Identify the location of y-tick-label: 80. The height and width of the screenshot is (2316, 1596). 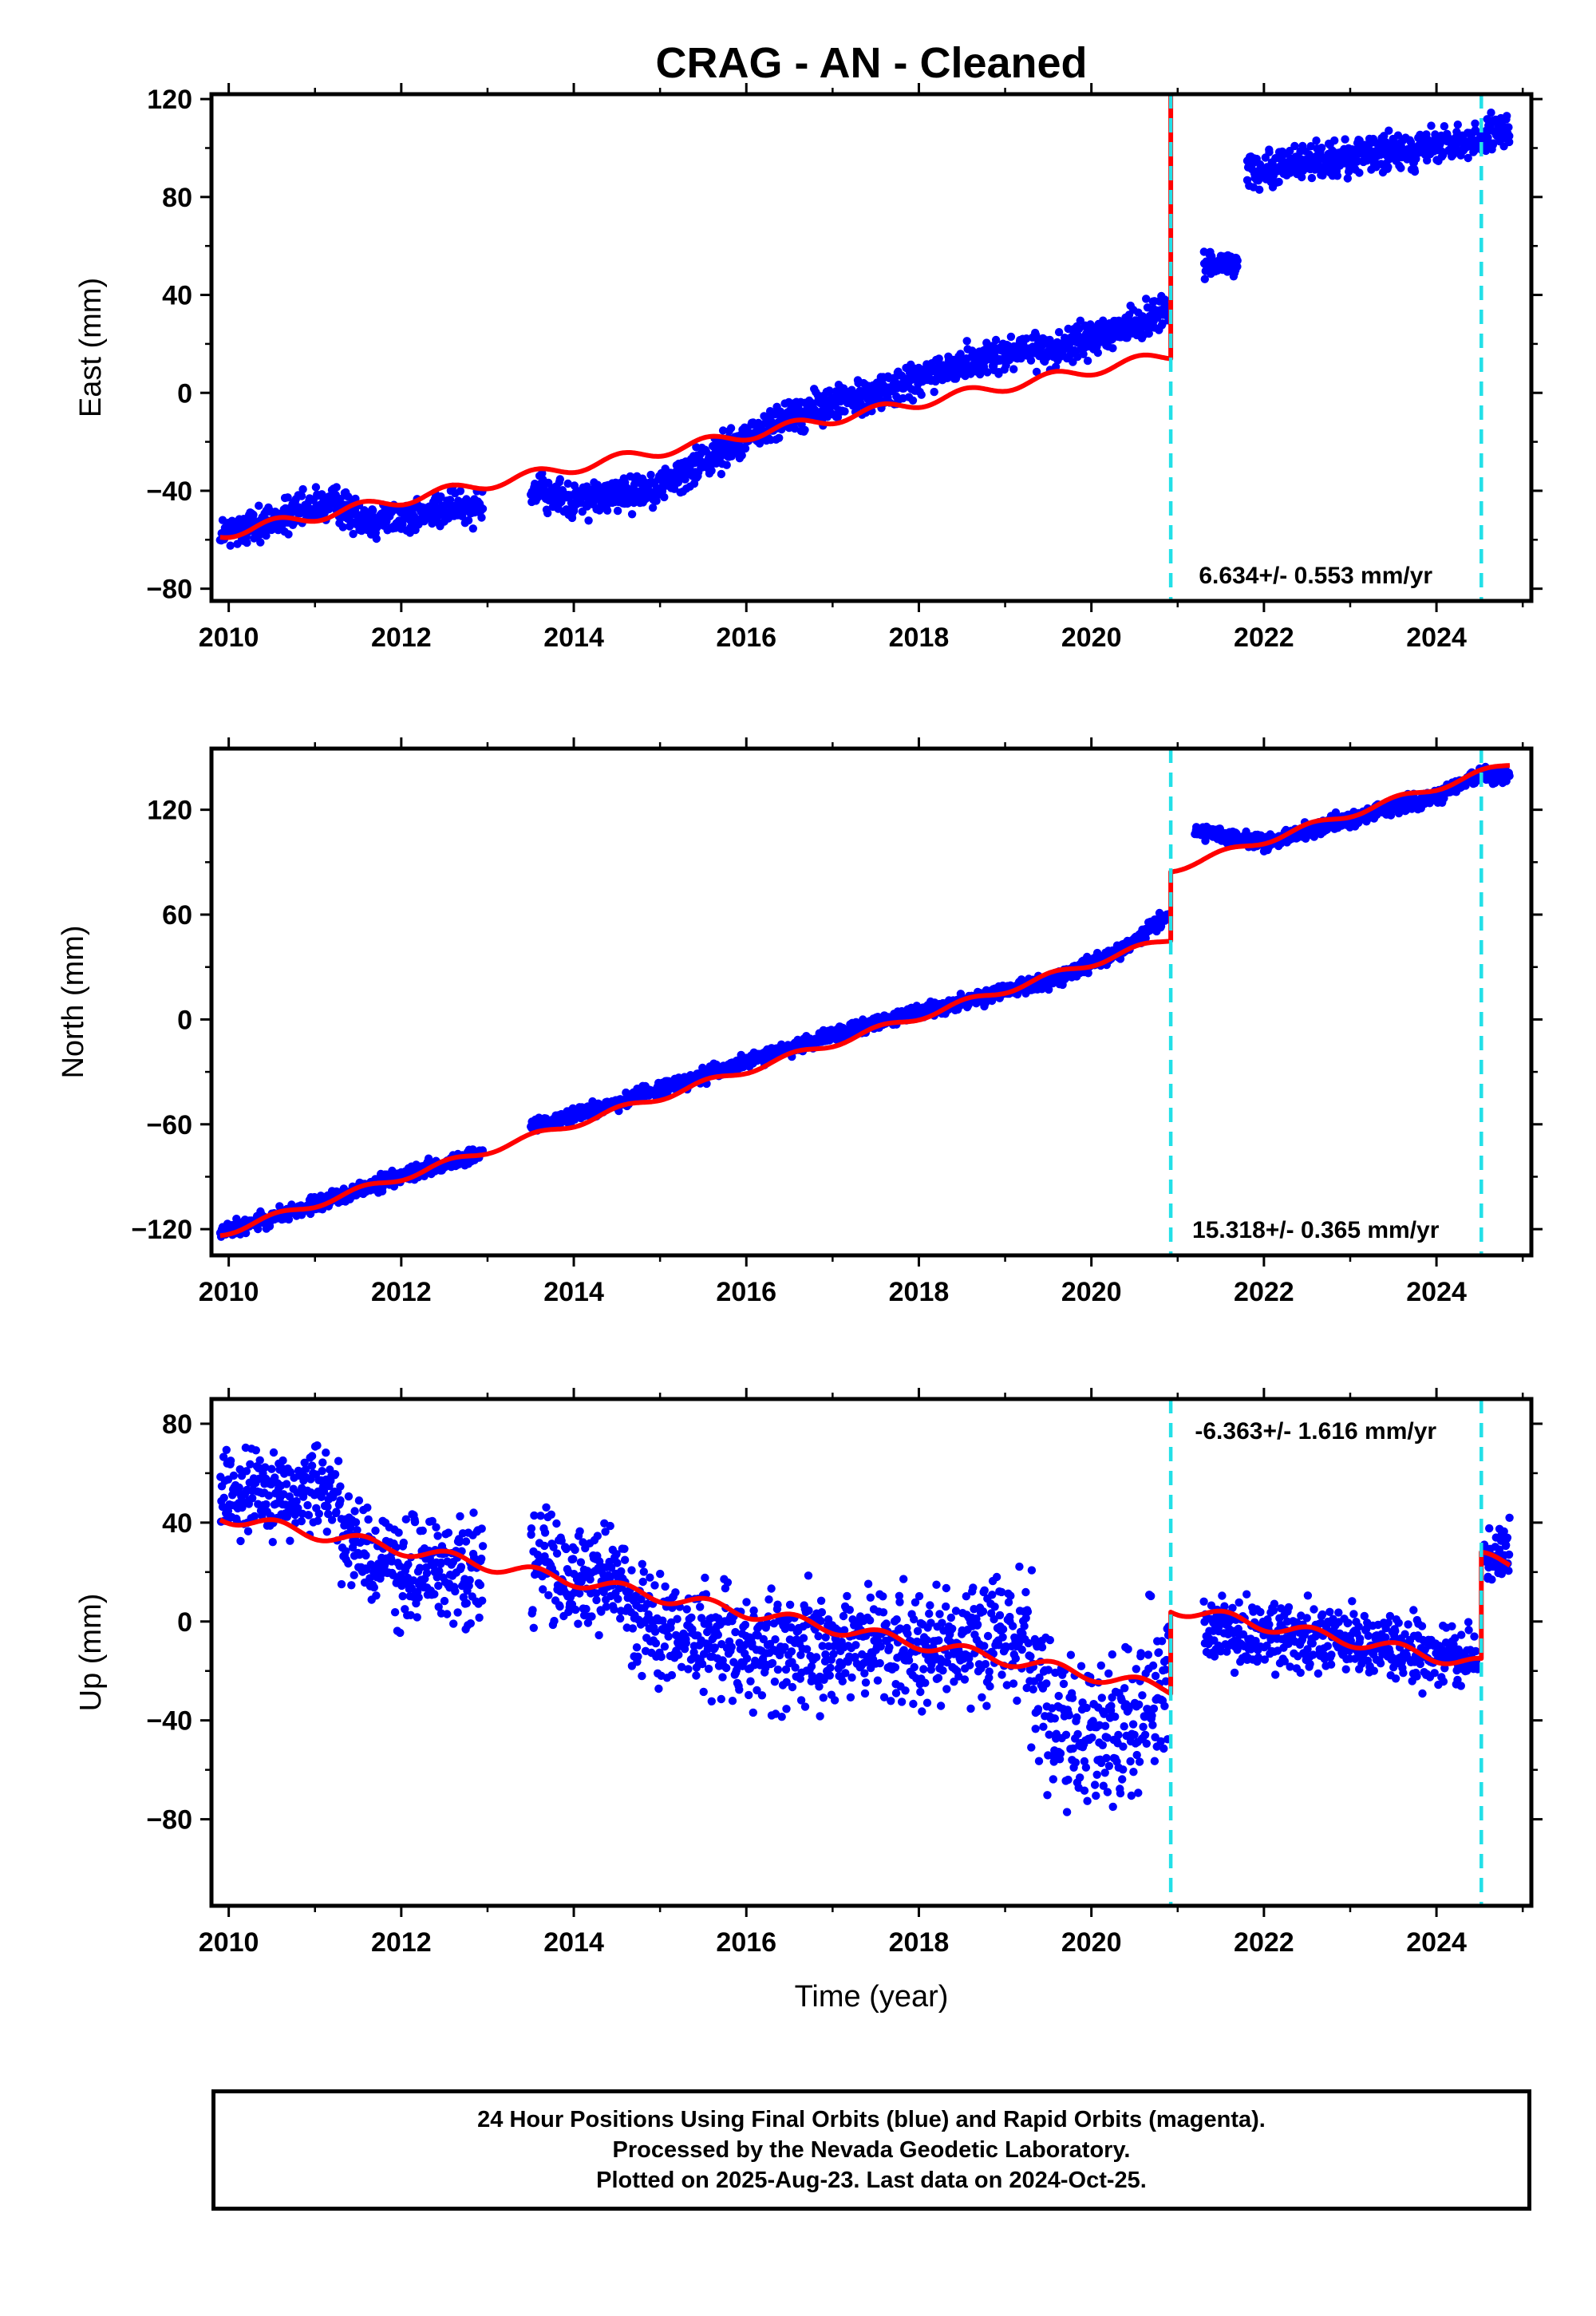
(177, 198).